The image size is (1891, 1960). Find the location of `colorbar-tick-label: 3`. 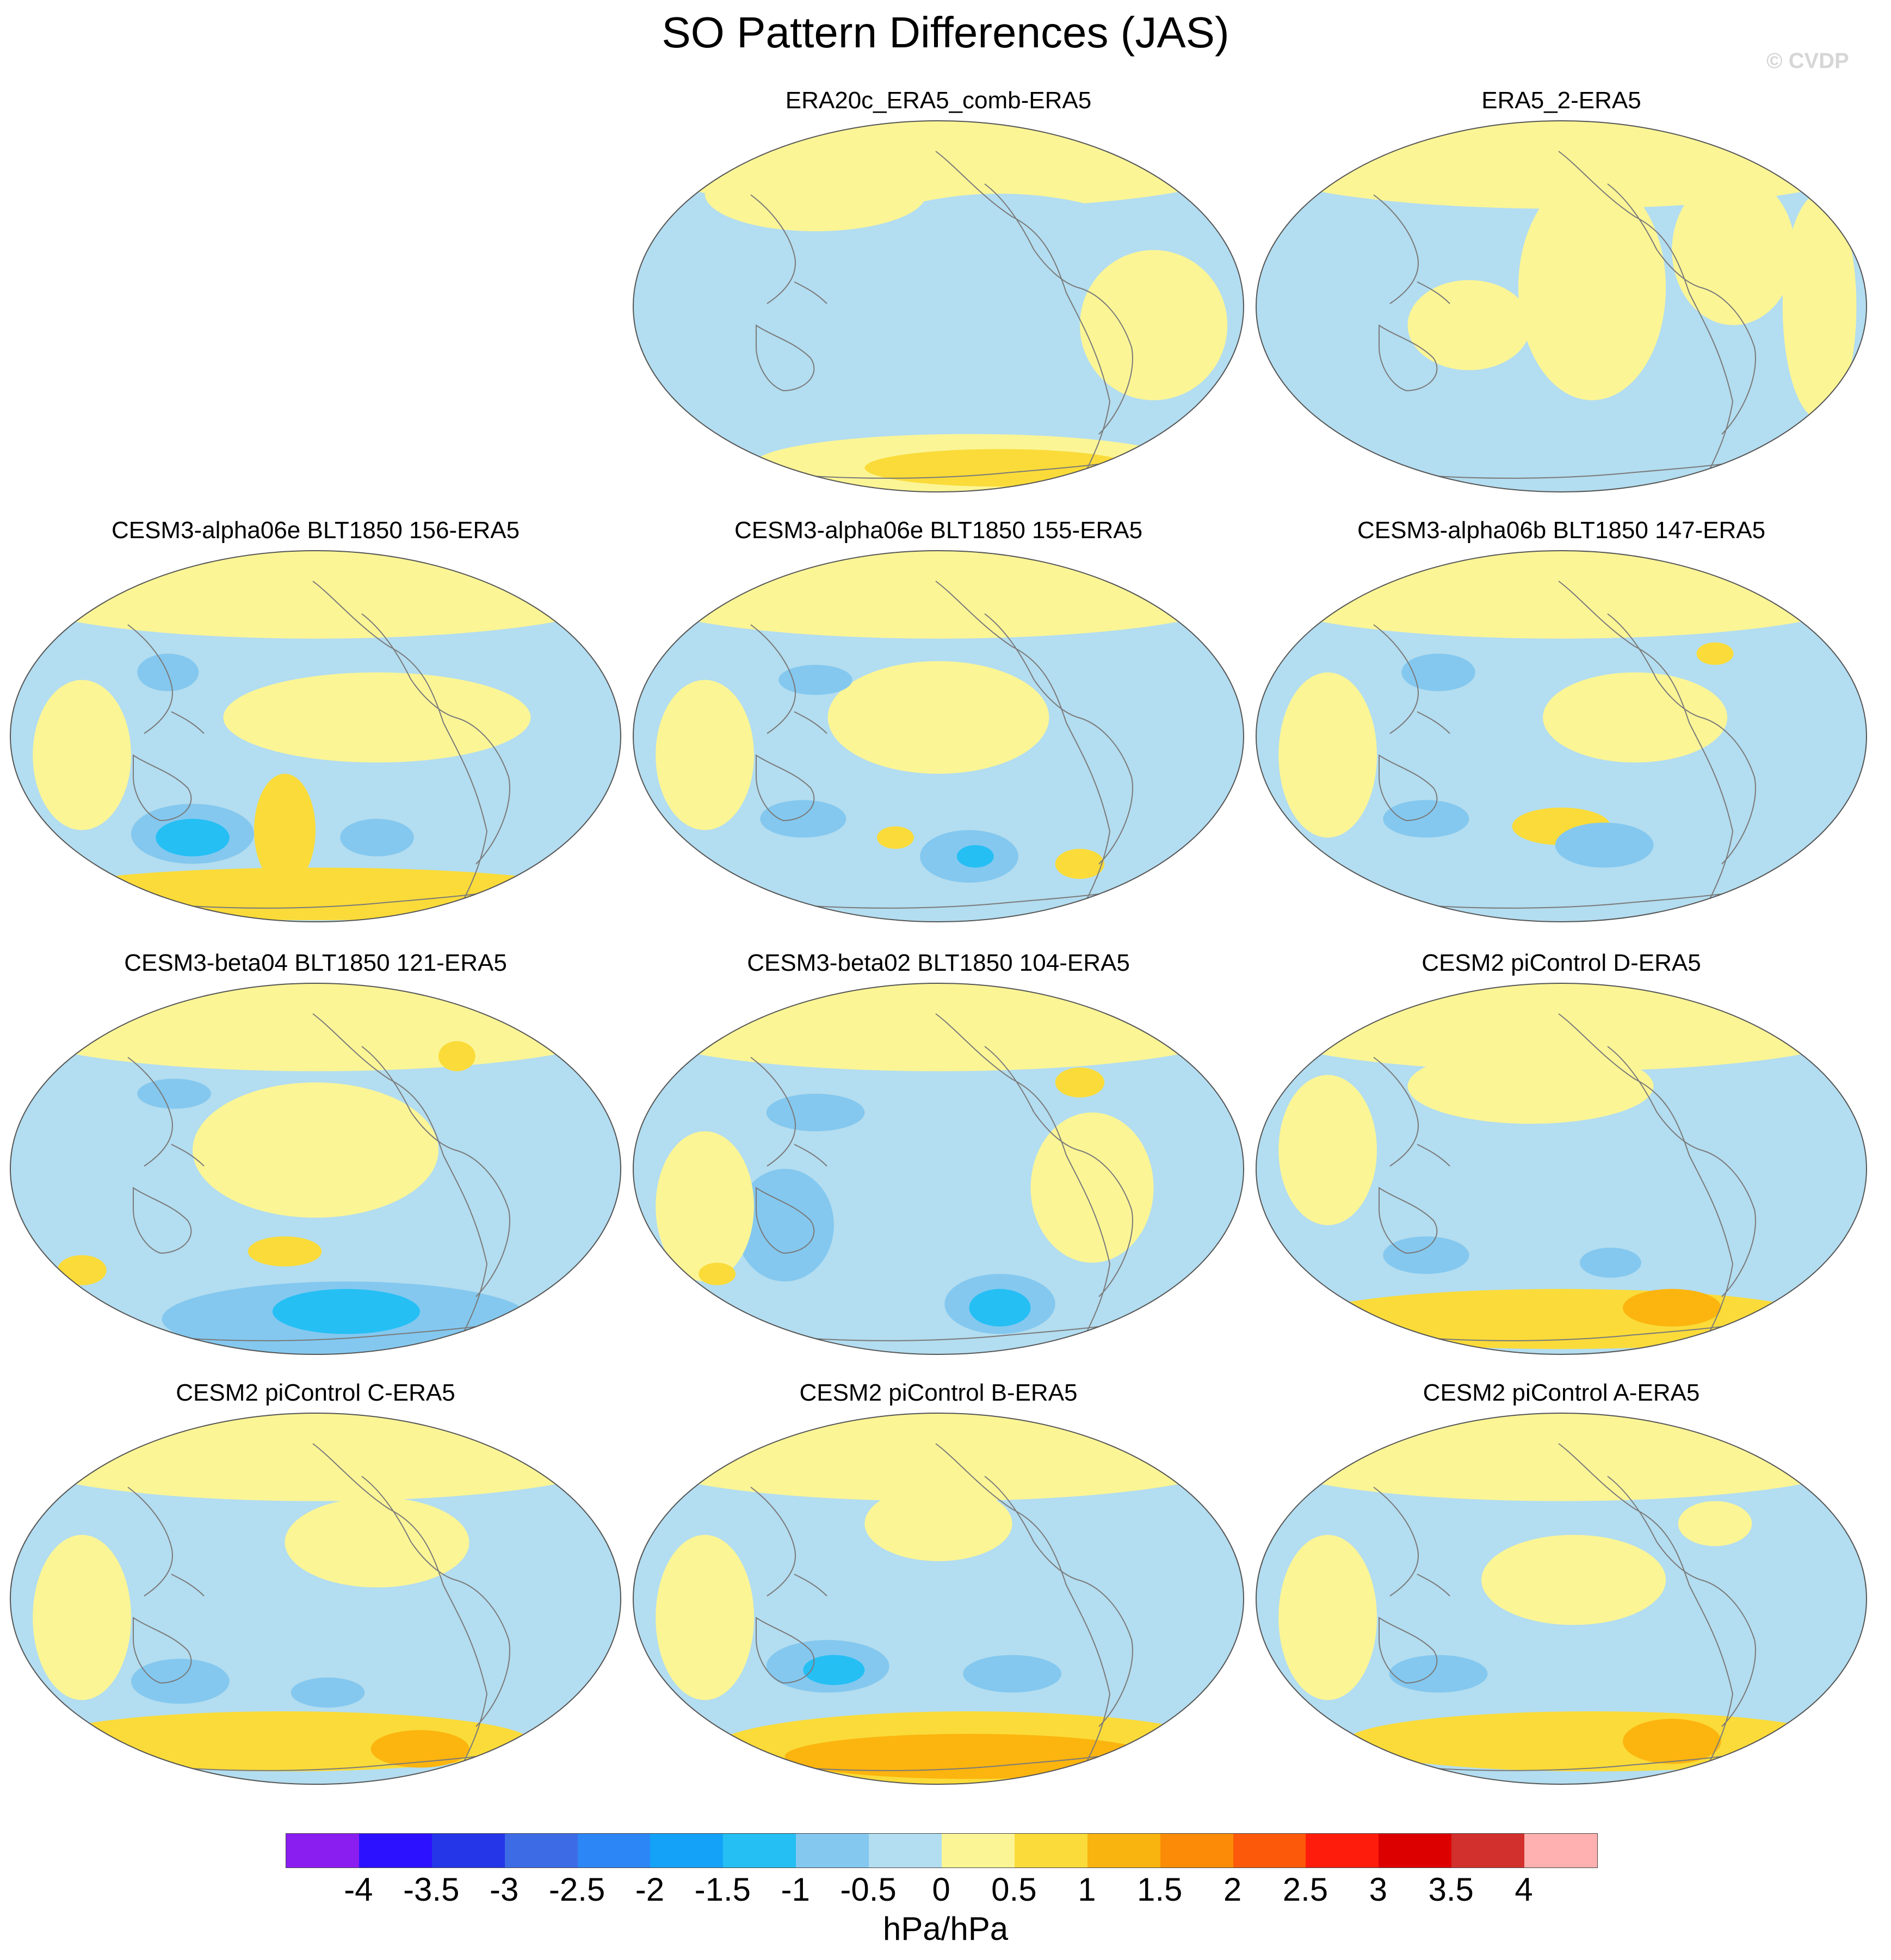

colorbar-tick-label: 3 is located at coordinates (1378, 1889).